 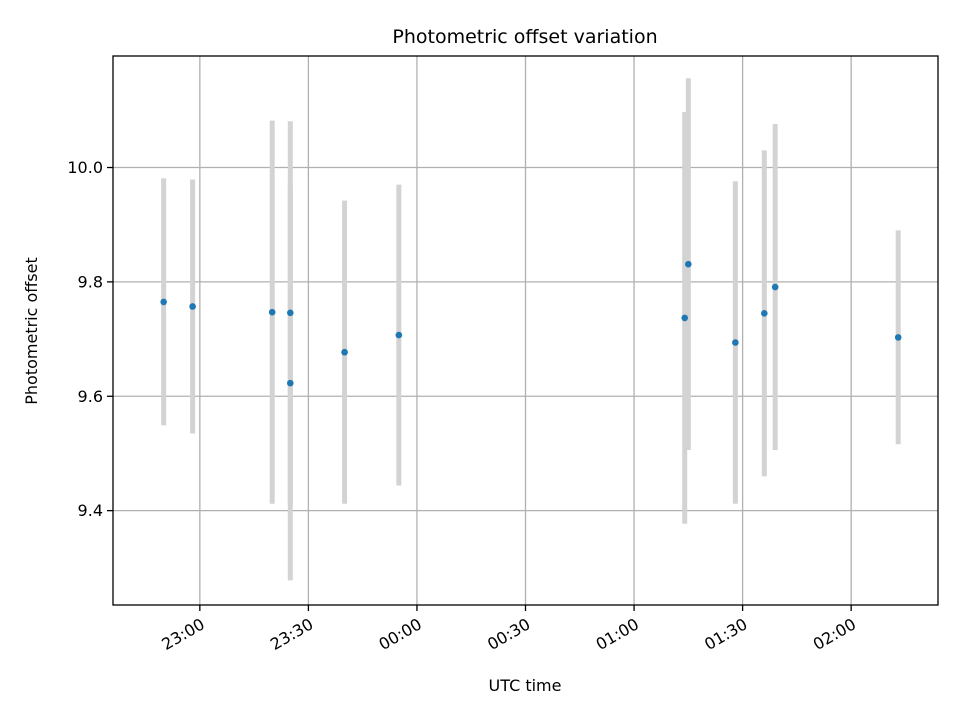 What do you see at coordinates (90, 396) in the screenshot?
I see `y-tick-label: 9.6` at bounding box center [90, 396].